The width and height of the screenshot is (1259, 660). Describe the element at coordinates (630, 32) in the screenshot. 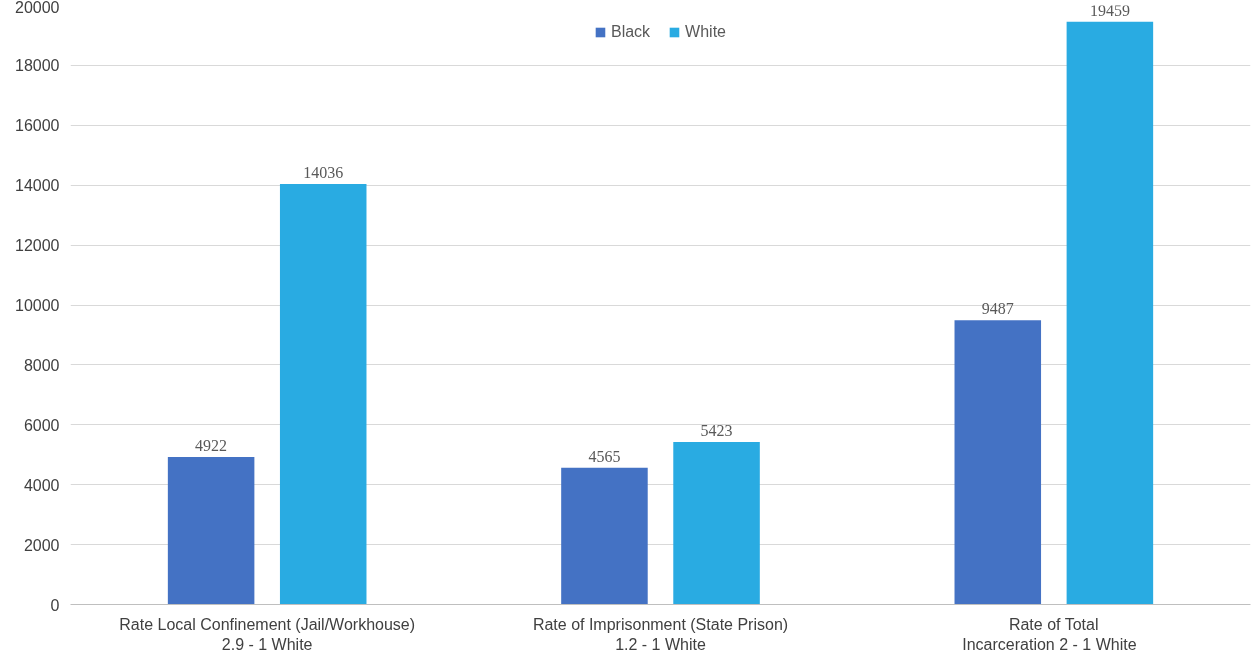

I see `legend-label: Black` at that location.